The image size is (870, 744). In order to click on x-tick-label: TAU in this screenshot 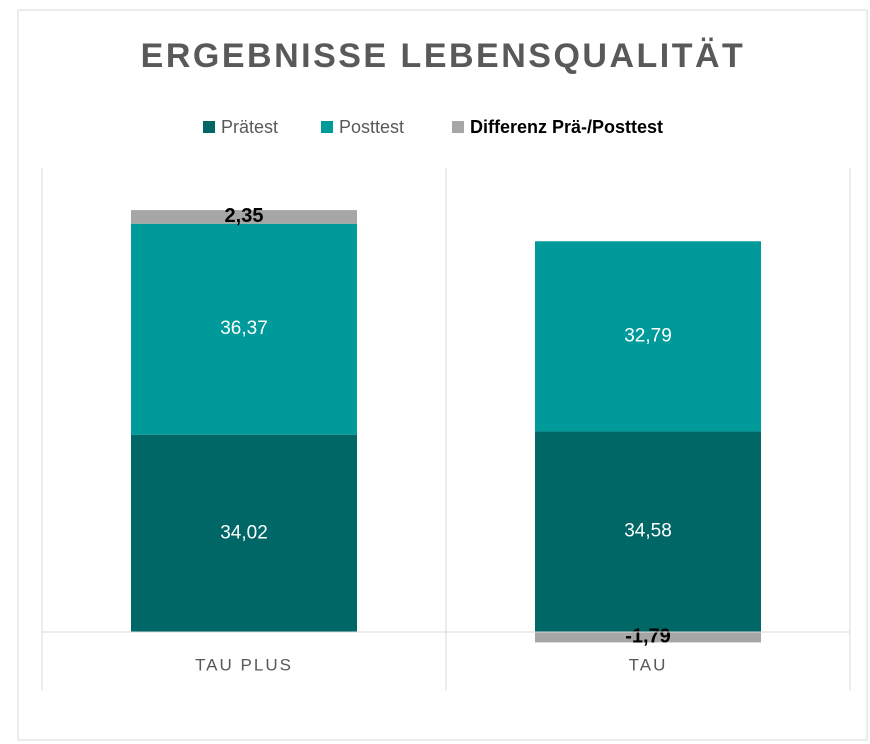, I will do `click(648, 664)`.